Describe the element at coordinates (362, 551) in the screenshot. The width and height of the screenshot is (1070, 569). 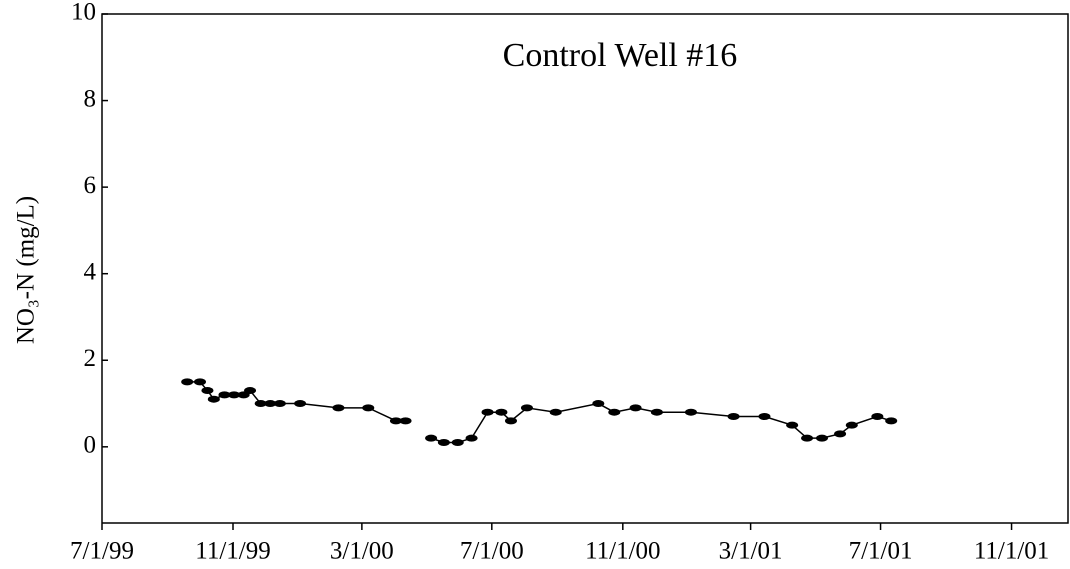
I see `x-tick-label: 3/1/00` at that location.